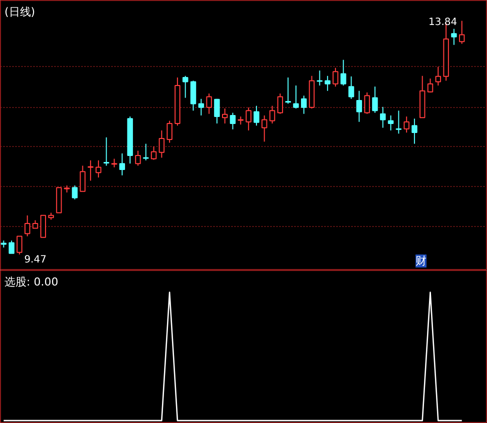 The image size is (487, 423). I want to click on chart-title: 选股: 0.00, so click(31, 282).